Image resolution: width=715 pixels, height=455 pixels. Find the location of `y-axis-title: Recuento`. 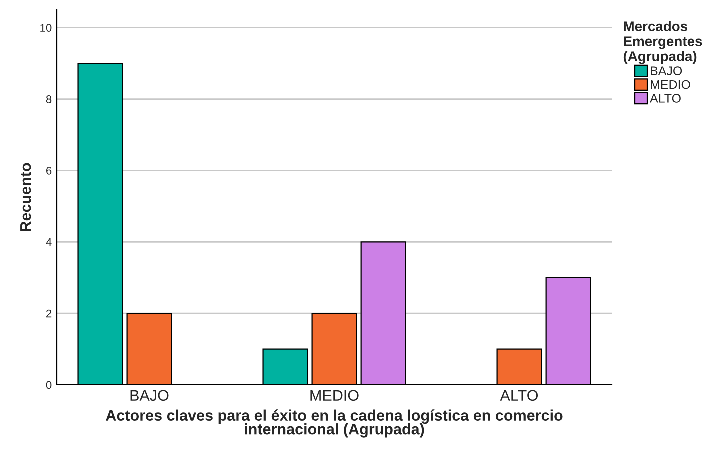

y-axis-title: Recuento is located at coordinates (26, 197).